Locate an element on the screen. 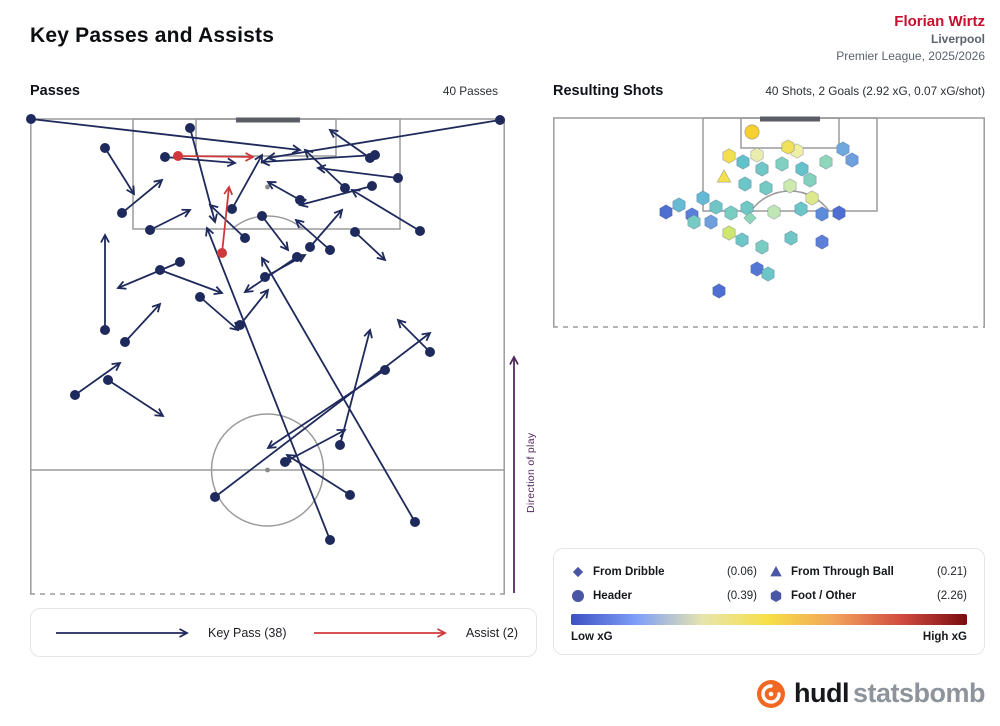 The image size is (1000, 726). legend-value: (0.39) is located at coordinates (741, 595).